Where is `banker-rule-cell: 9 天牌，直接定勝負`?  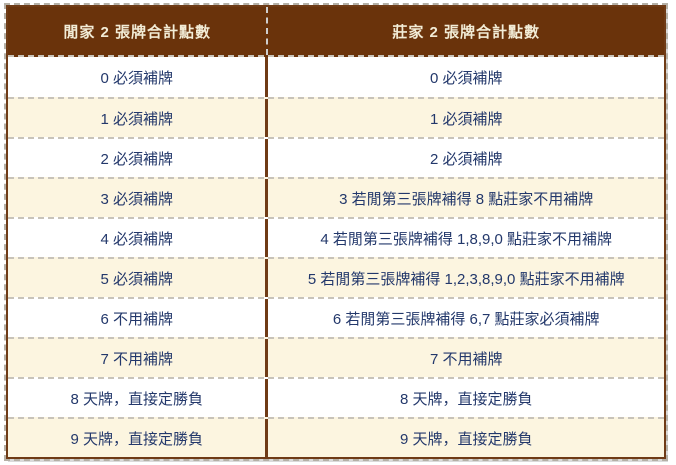 banker-rule-cell: 9 天牌，直接定勝負 is located at coordinates (466, 439).